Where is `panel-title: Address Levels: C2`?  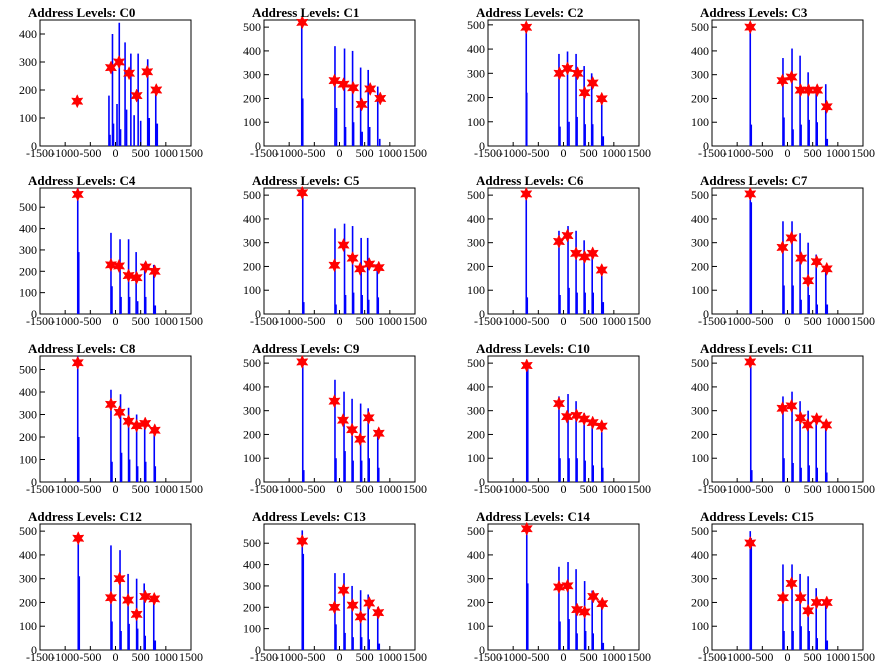 panel-title: Address Levels: C2 is located at coordinates (530, 12).